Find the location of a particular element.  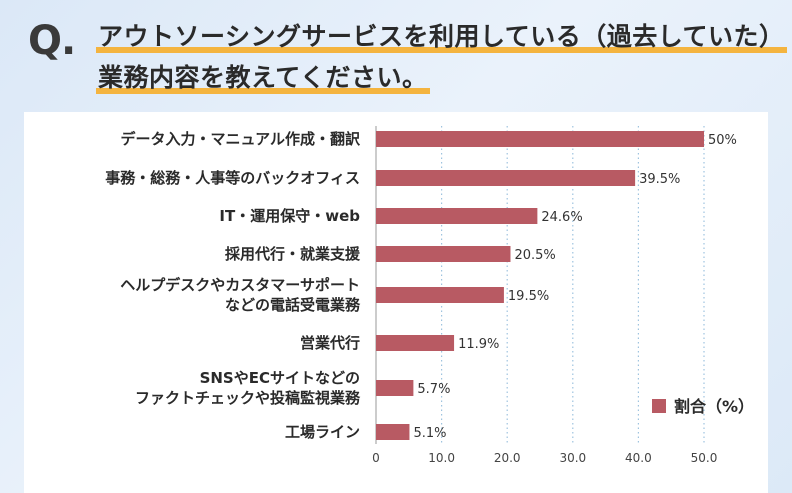

x-tick-label: 20.0 is located at coordinates (507, 458).